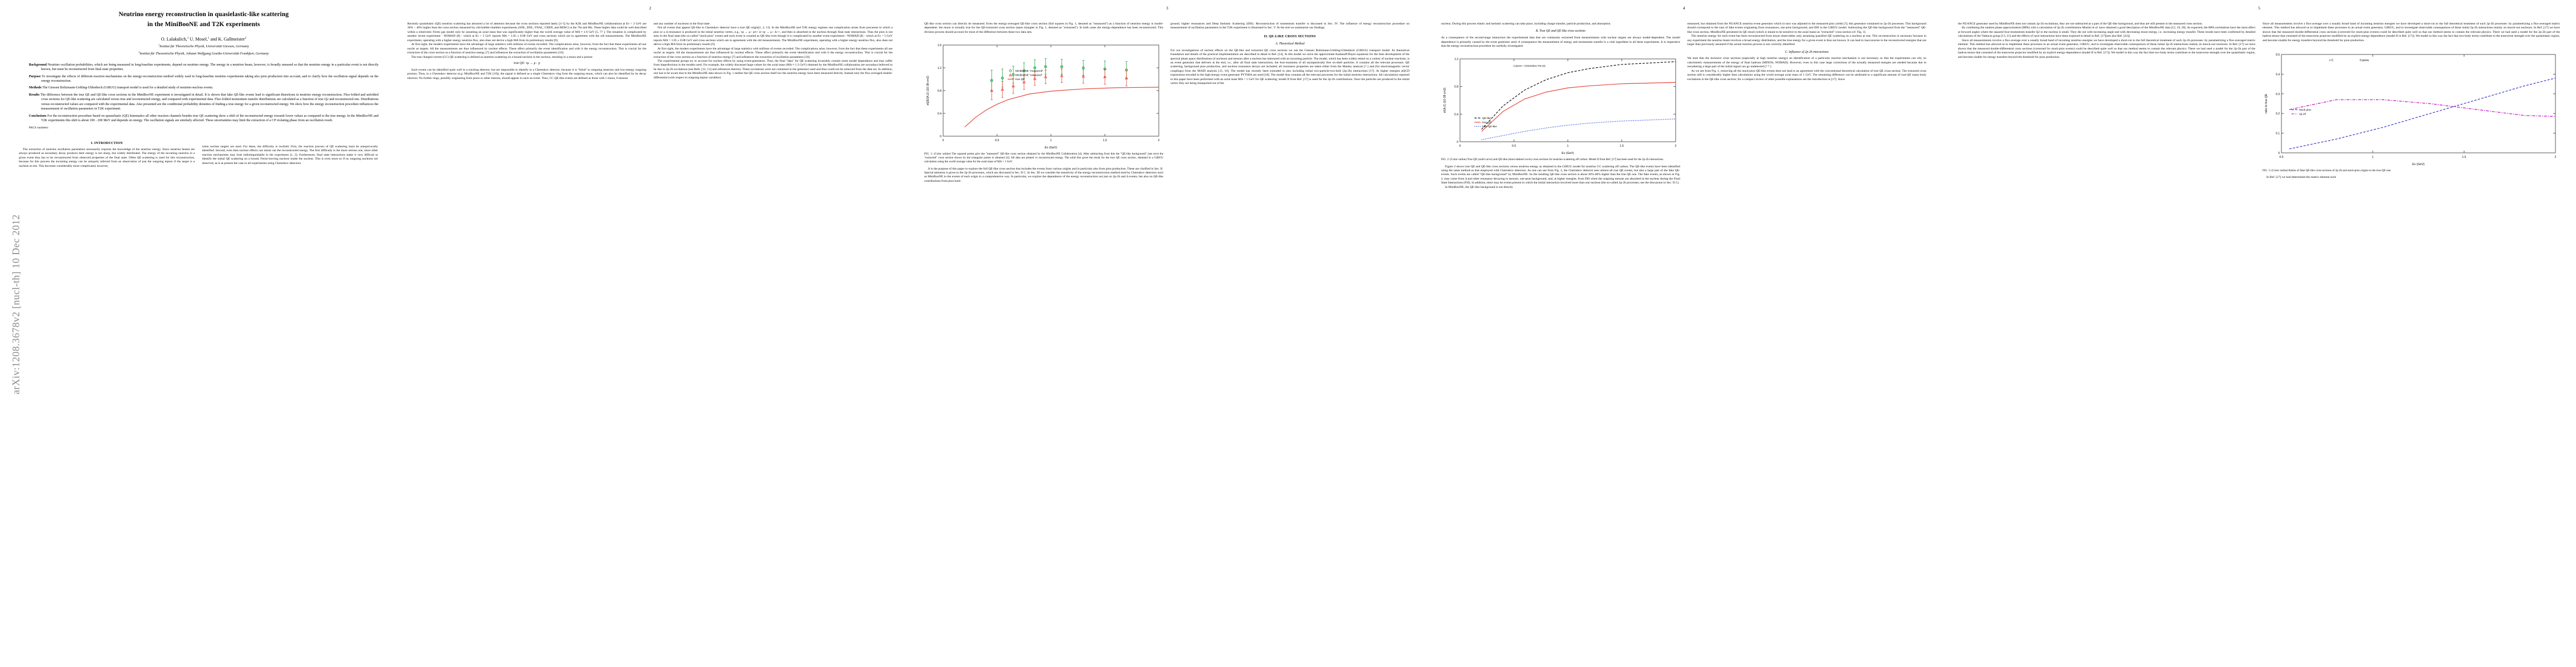  What do you see at coordinates (1684, 8) in the screenshot?
I see `page-number: 4` at bounding box center [1684, 8].